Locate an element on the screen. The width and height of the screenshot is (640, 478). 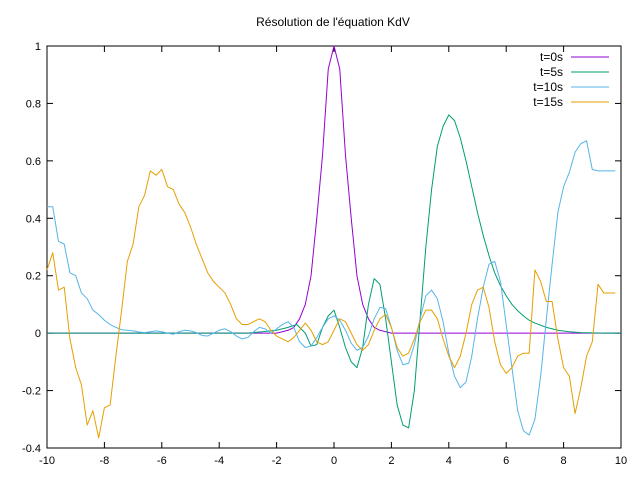
x-tick-label: -8 is located at coordinates (105, 461).